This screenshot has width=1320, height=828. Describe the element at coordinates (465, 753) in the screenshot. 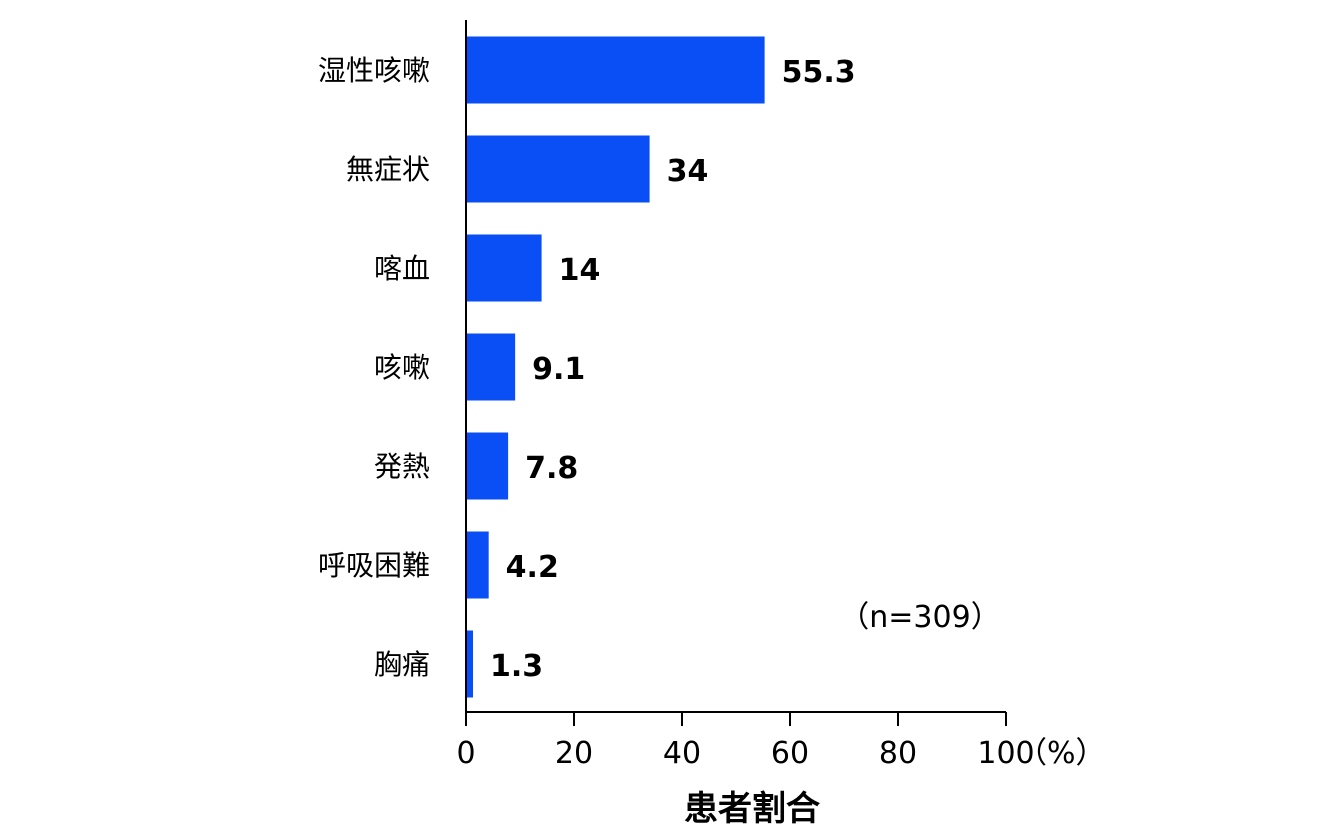

I see `x-tick-label-0: 0` at that location.